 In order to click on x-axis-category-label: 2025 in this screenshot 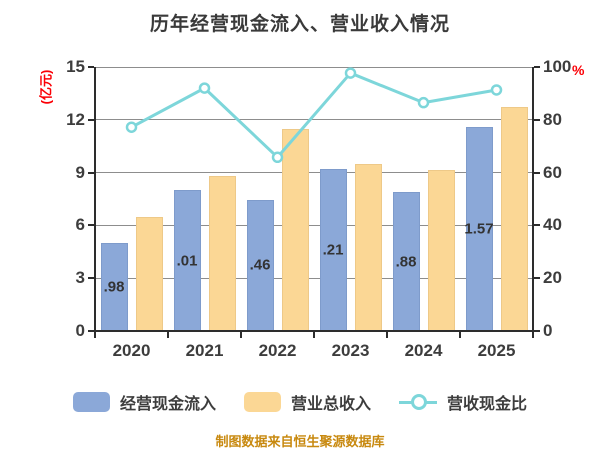, I will do `click(496, 350)`.